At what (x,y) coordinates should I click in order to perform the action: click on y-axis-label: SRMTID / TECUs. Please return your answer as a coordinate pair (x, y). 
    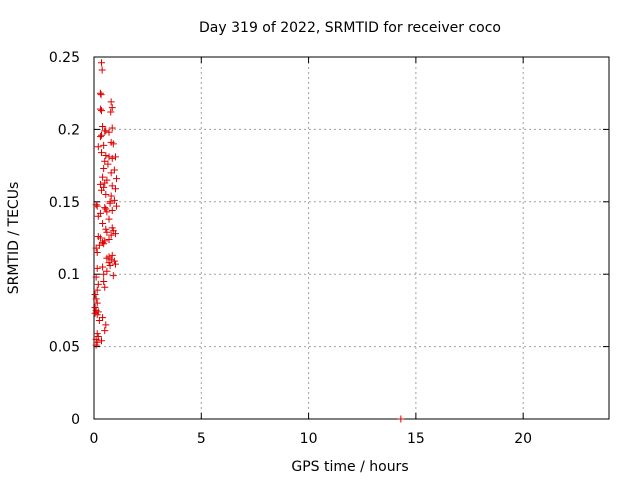
    Looking at the image, I should click on (14, 238).